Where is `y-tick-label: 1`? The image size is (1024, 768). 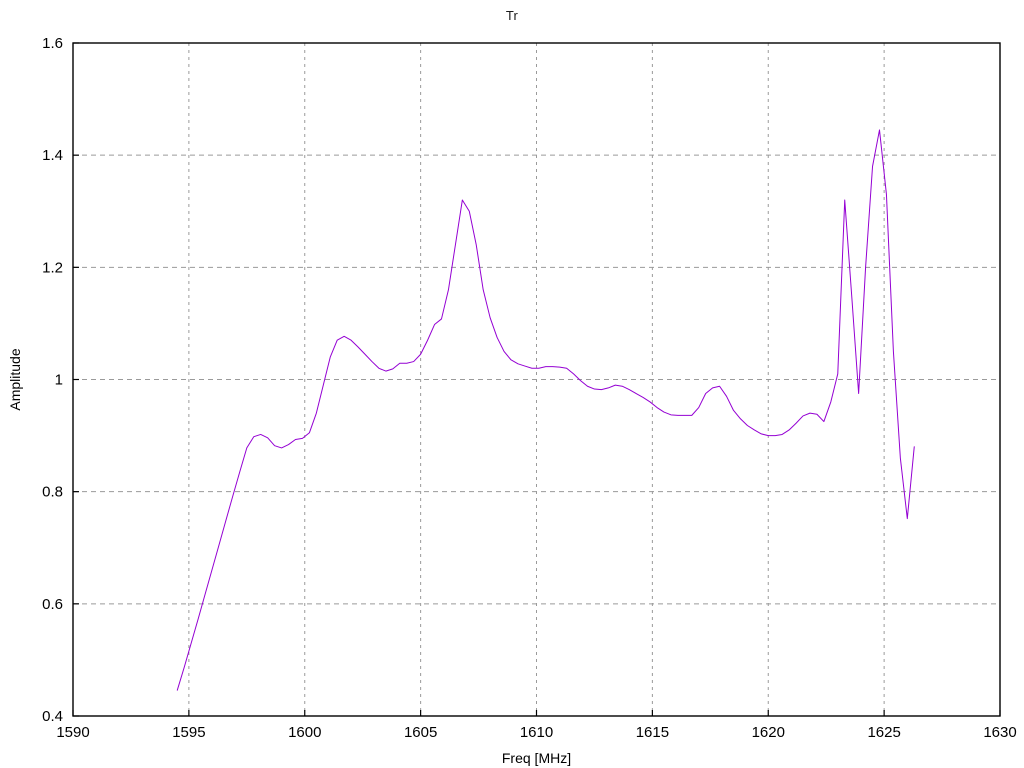 y-tick-label: 1 is located at coordinates (59, 380).